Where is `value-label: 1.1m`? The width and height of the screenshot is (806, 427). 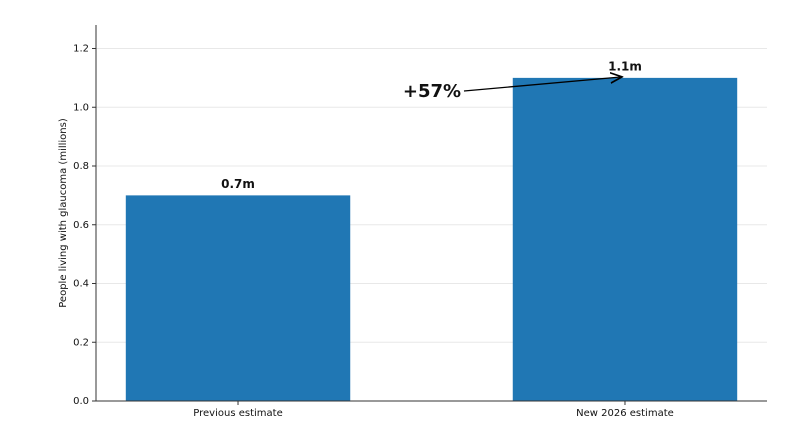
value-label: 1.1m is located at coordinates (625, 66).